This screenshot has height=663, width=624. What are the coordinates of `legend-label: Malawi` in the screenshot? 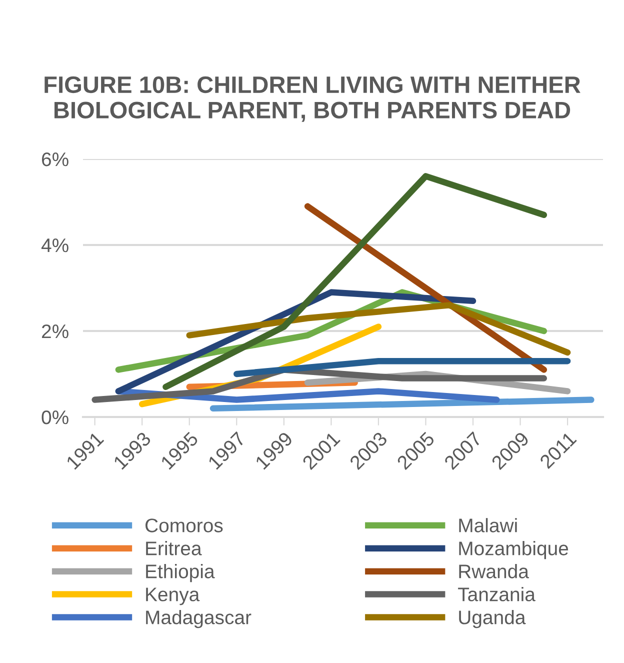 It's located at (488, 525).